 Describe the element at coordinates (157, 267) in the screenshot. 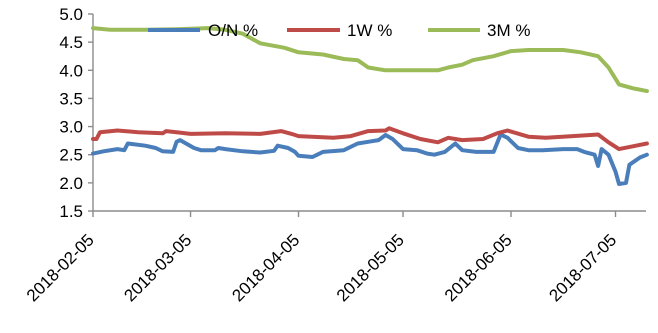

I see `x-tick-label: 2018-03-05` at that location.